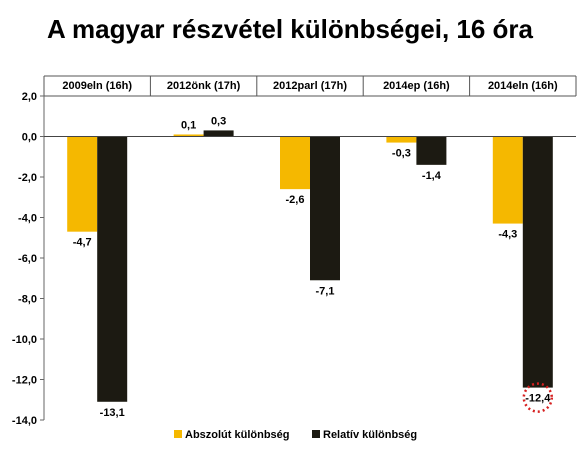  I want to click on chart-title: A magyar részvétel különbségei, 16 óra, so click(290, 29).